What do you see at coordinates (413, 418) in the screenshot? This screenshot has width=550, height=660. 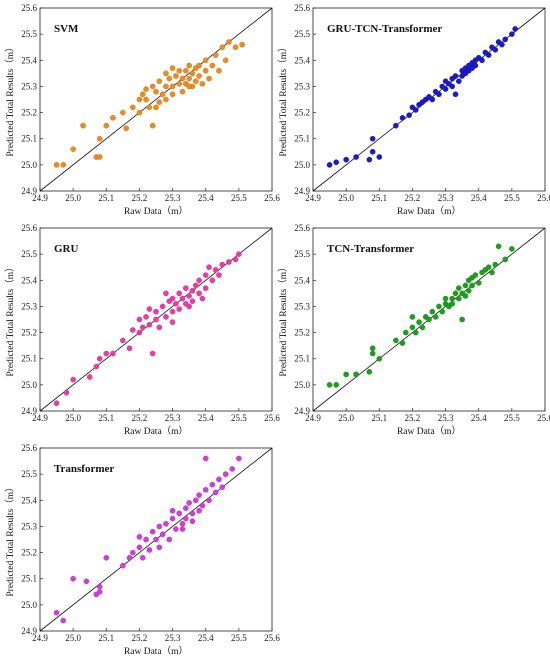 I see `x-tick-label: 25.2` at bounding box center [413, 418].